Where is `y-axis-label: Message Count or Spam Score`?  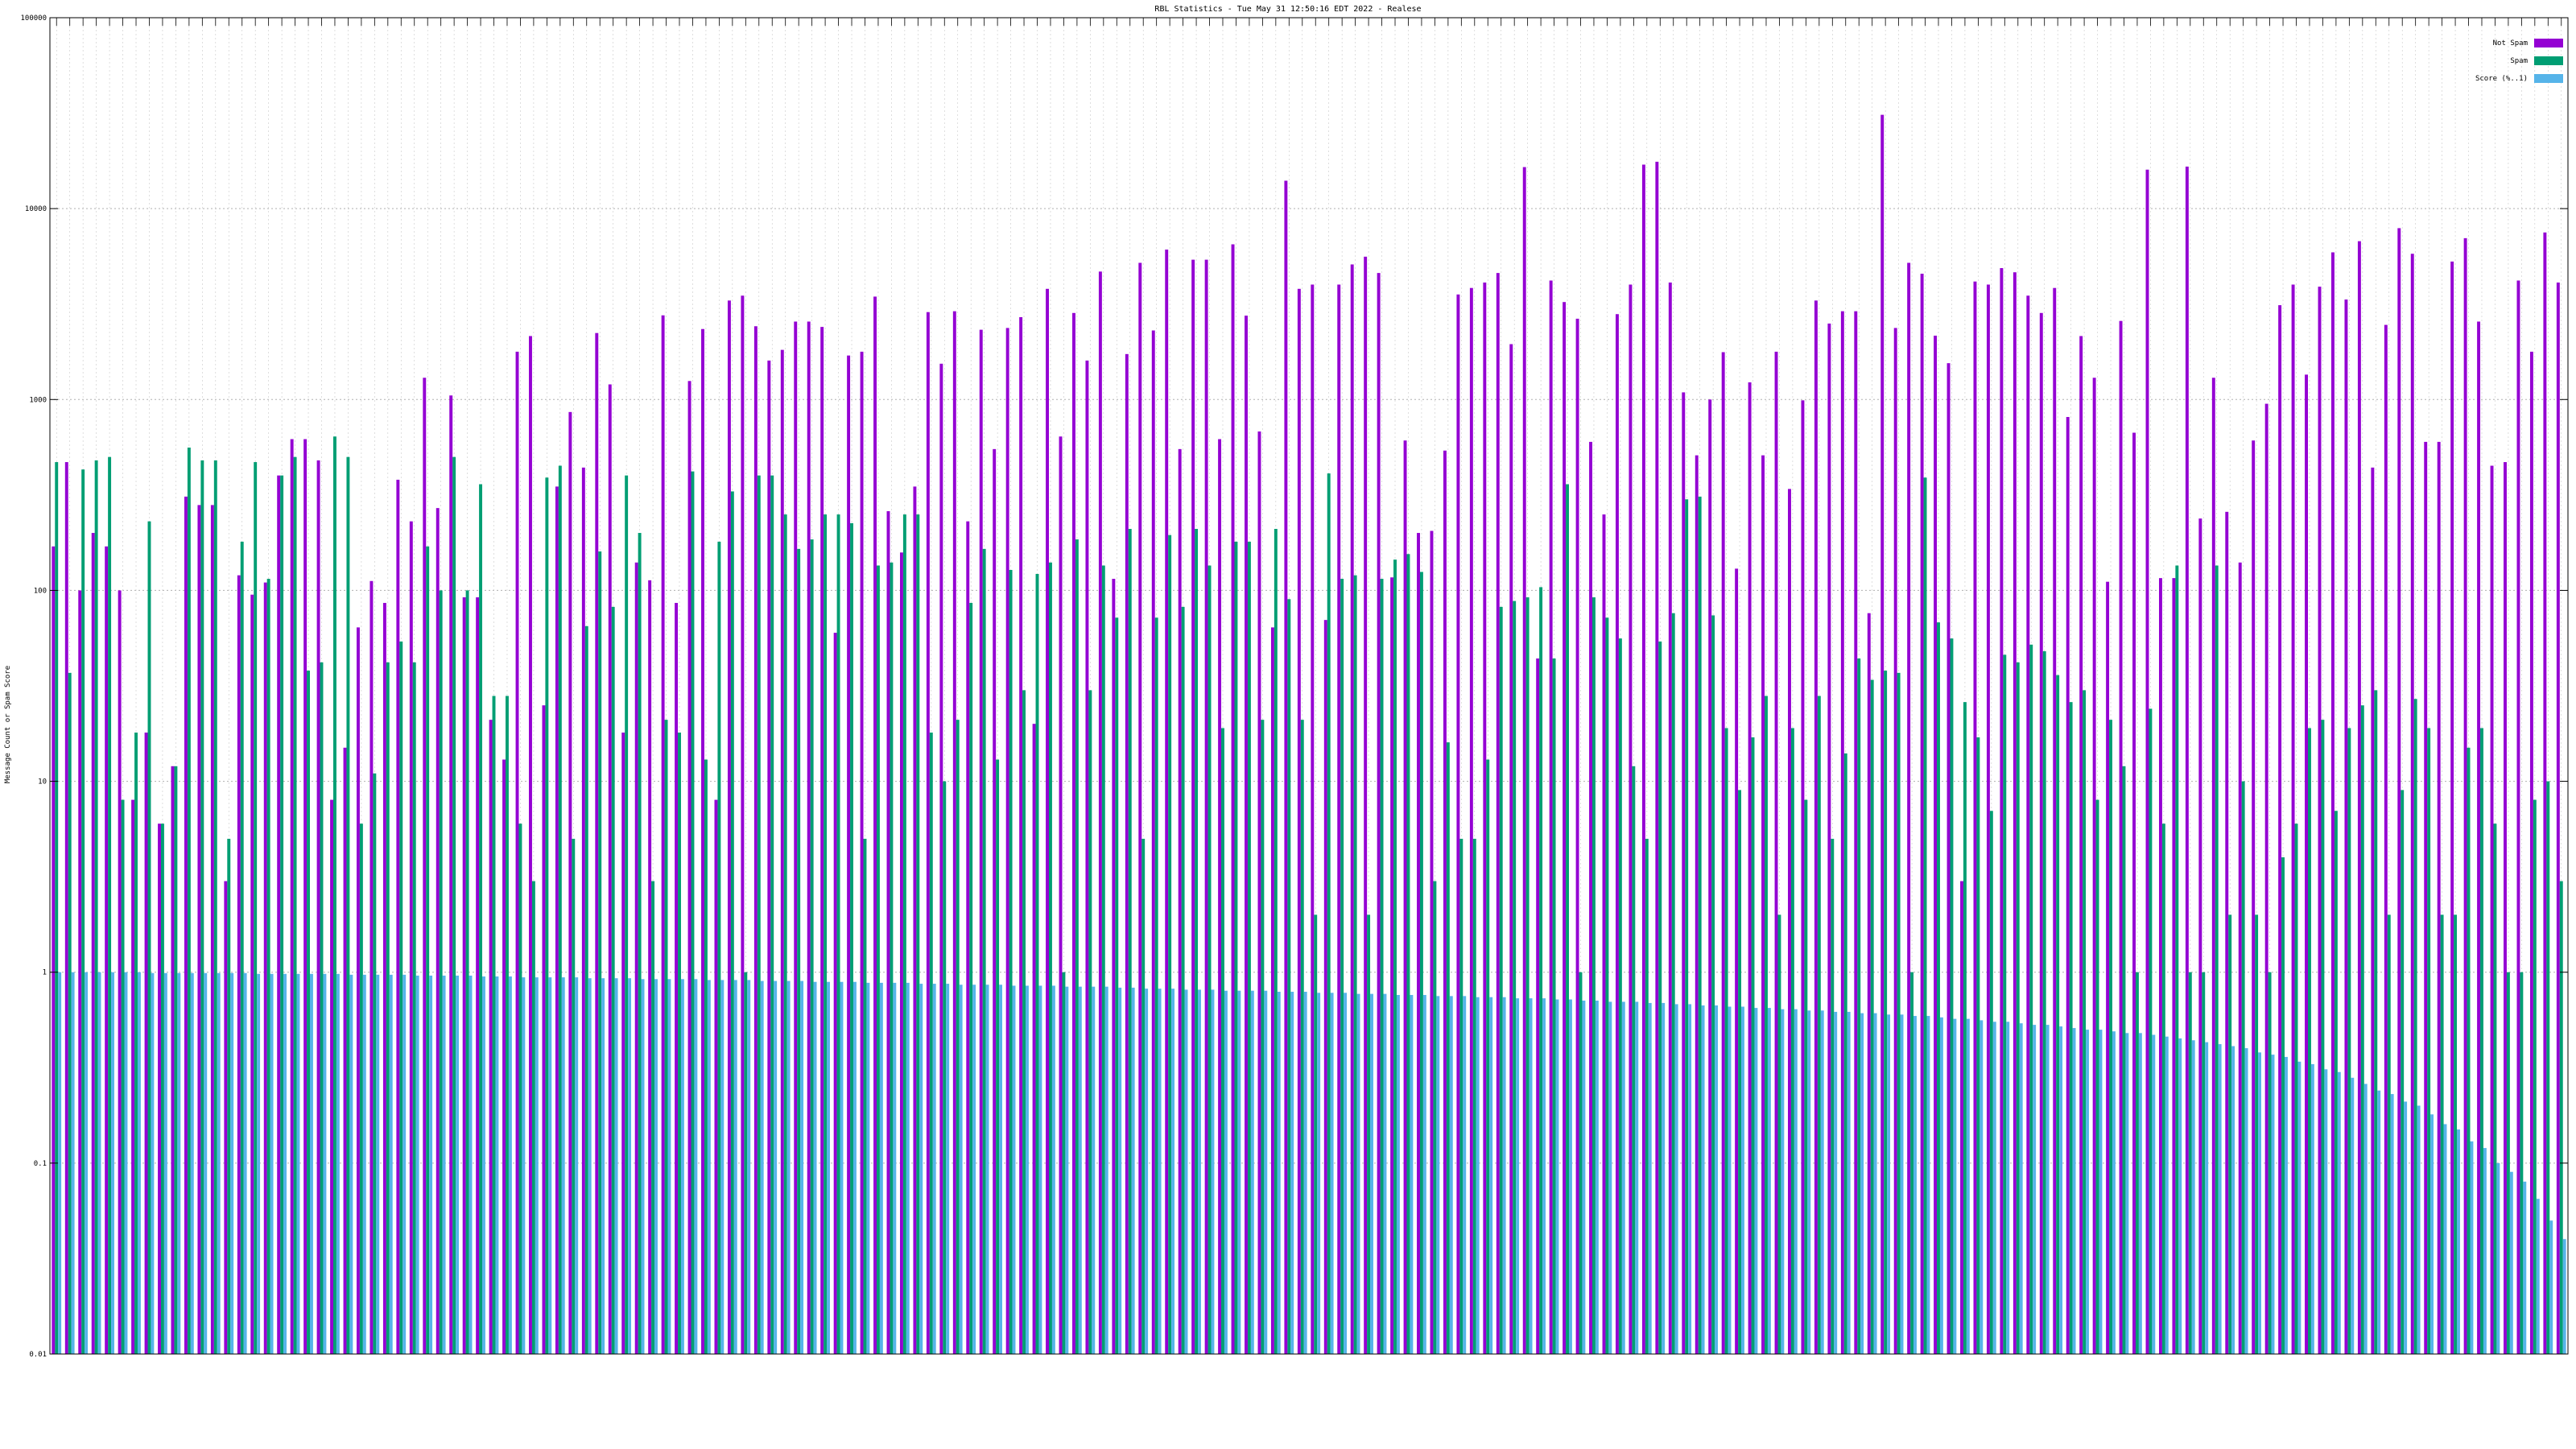
y-axis-label: Message Count or Spam Score is located at coordinates (8, 724).